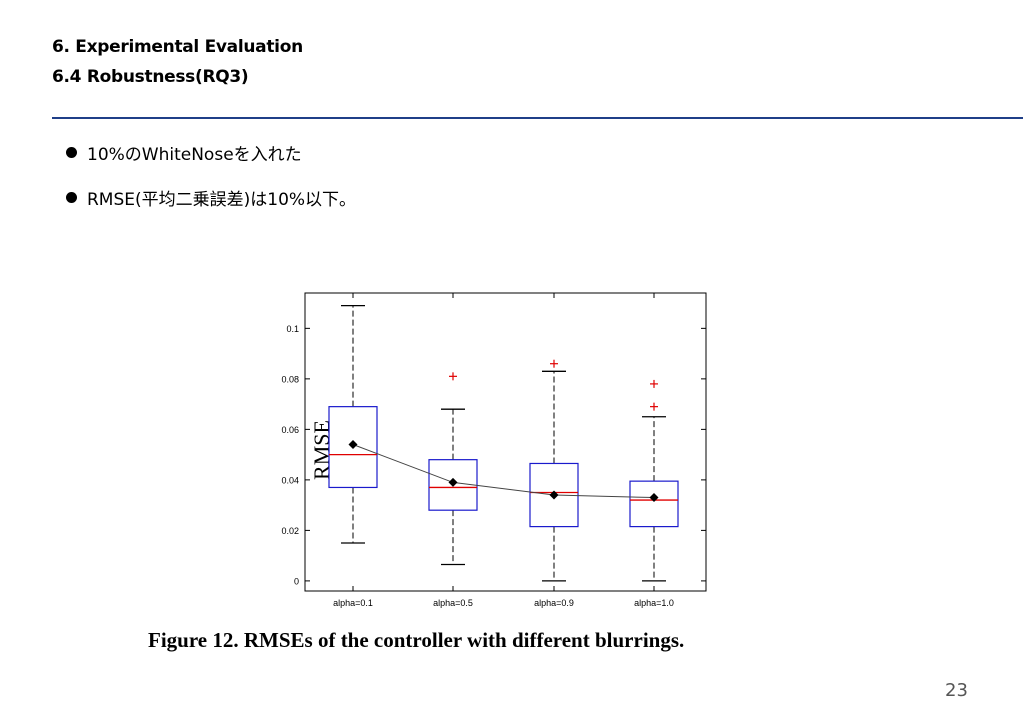 Image resolution: width=1023 pixels, height=708 pixels. What do you see at coordinates (222, 200) in the screenshot?
I see `bullet-text: RMSE(平均二乗誤差)は10%以下。` at bounding box center [222, 200].